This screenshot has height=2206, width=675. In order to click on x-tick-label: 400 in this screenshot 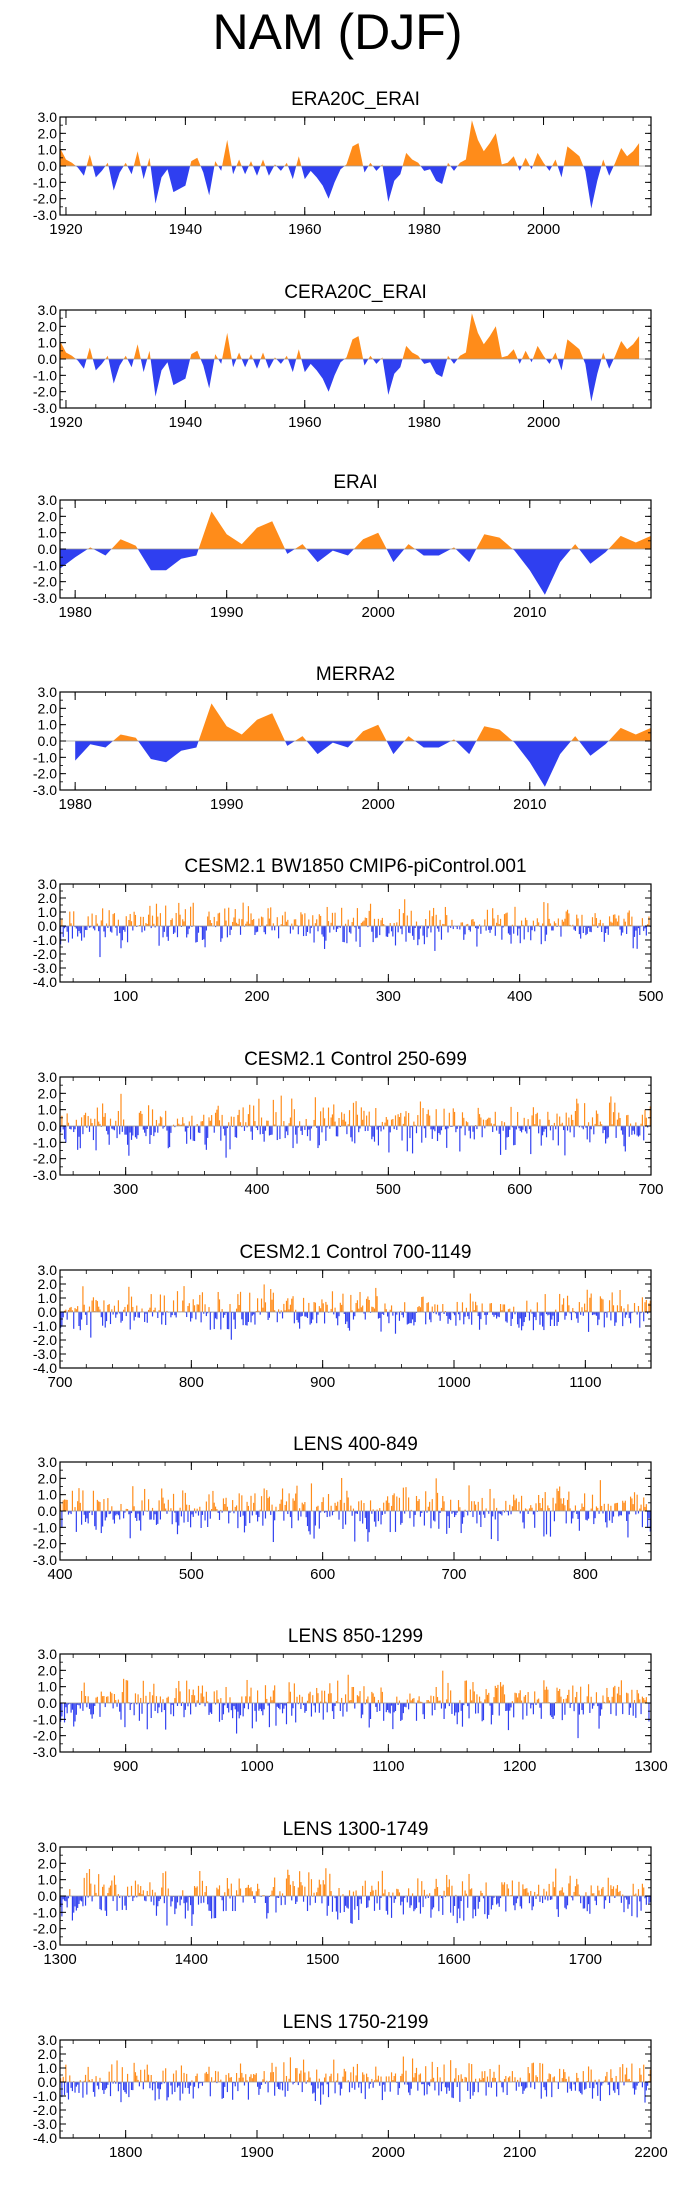, I will do `click(256, 1189)`.